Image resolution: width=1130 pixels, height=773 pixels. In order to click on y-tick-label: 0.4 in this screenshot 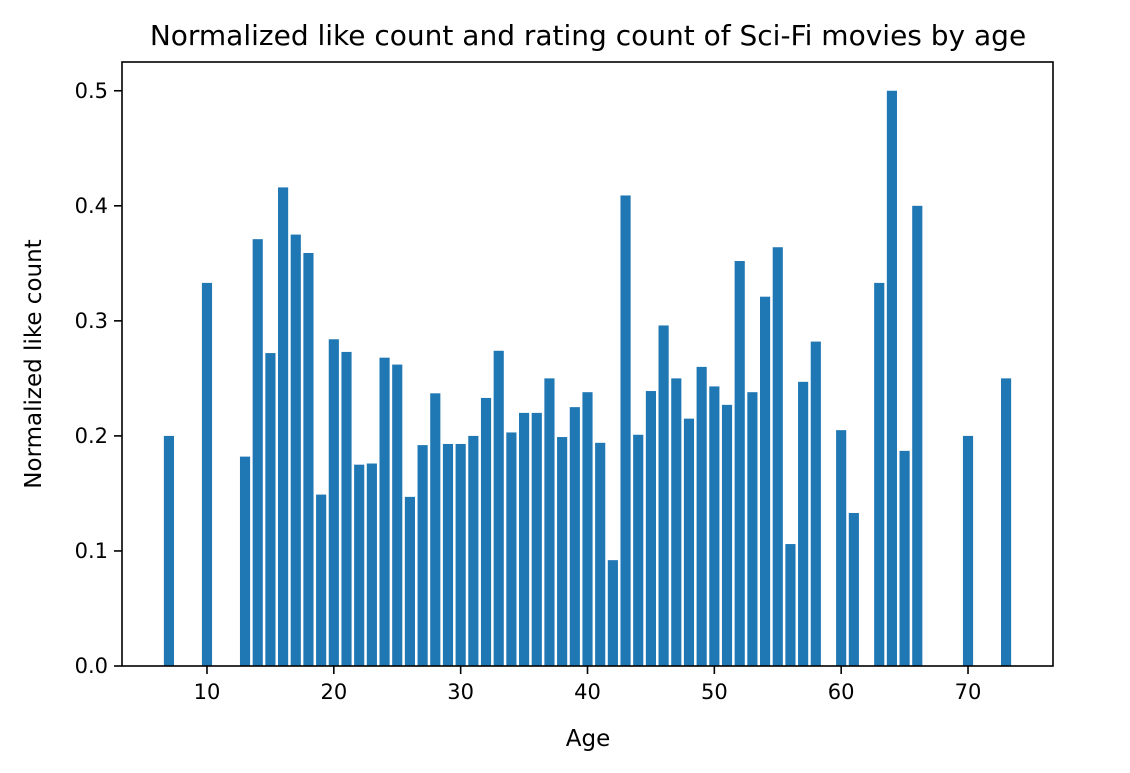, I will do `click(91, 206)`.